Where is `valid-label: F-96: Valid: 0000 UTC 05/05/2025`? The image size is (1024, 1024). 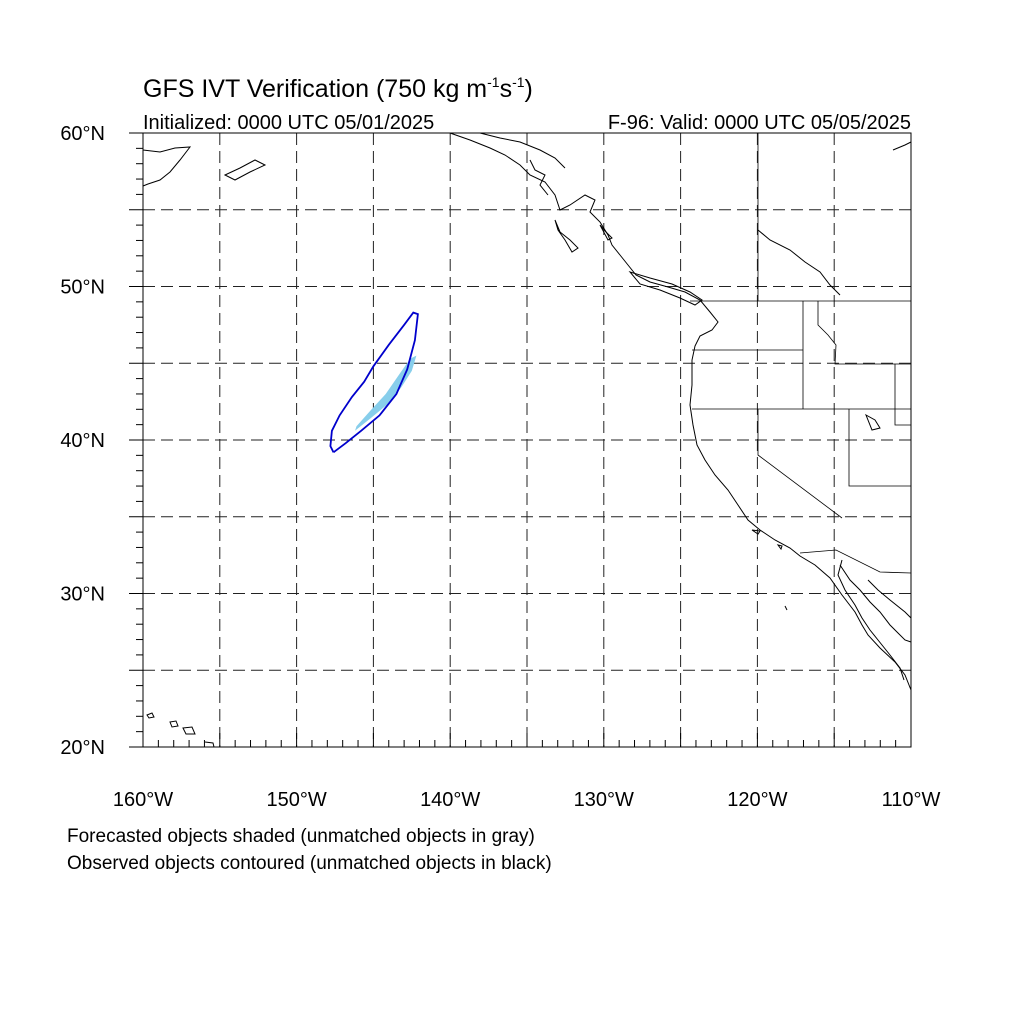
valid-label: F-96: Valid: 0000 UTC 05/05/2025 is located at coordinates (759, 123).